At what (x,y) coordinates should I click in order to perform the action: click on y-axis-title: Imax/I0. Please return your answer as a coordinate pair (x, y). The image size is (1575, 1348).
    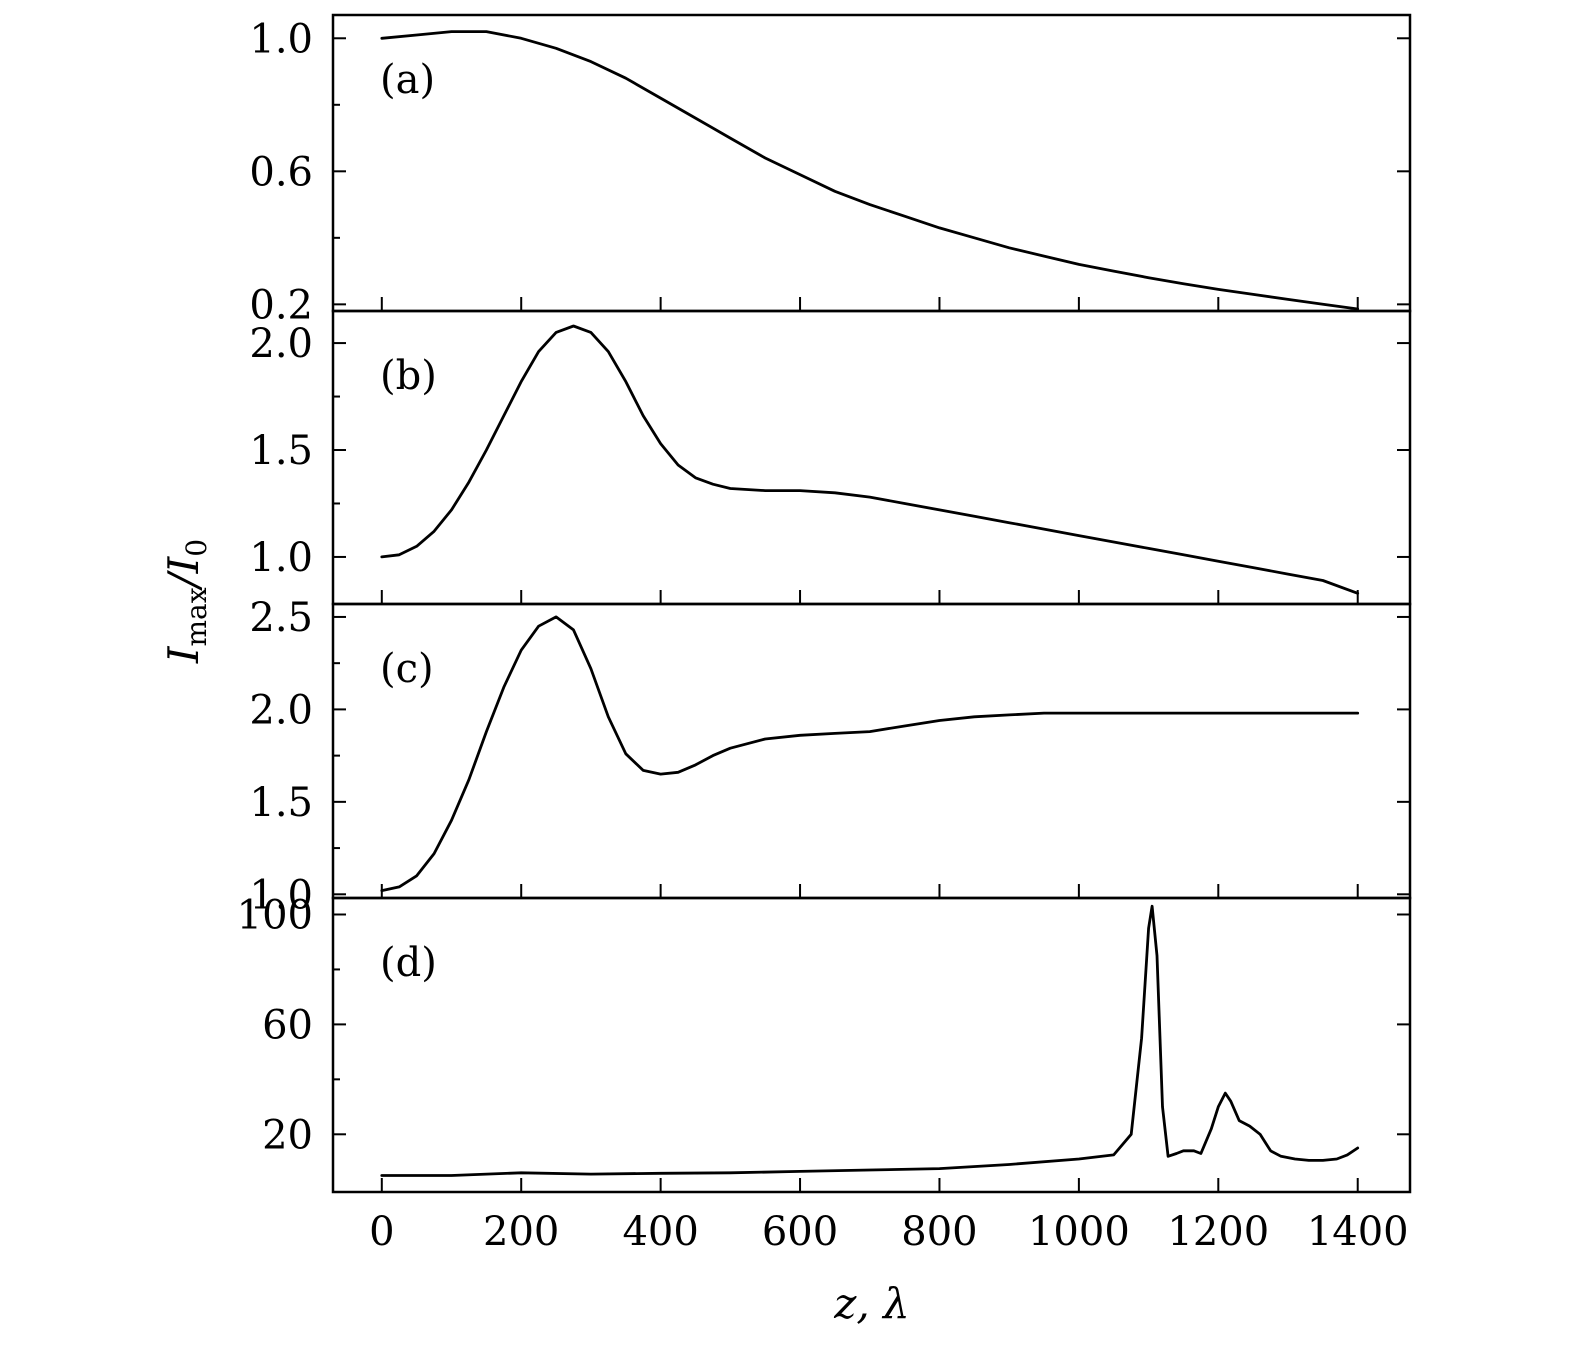
    Looking at the image, I should click on (186, 601).